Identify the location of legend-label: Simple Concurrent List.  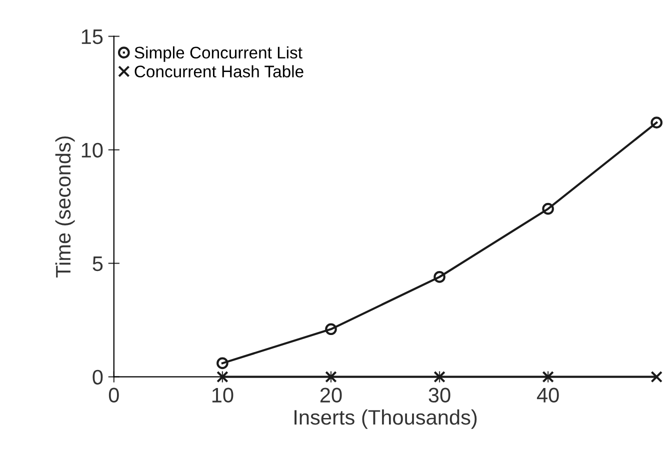
(218, 54).